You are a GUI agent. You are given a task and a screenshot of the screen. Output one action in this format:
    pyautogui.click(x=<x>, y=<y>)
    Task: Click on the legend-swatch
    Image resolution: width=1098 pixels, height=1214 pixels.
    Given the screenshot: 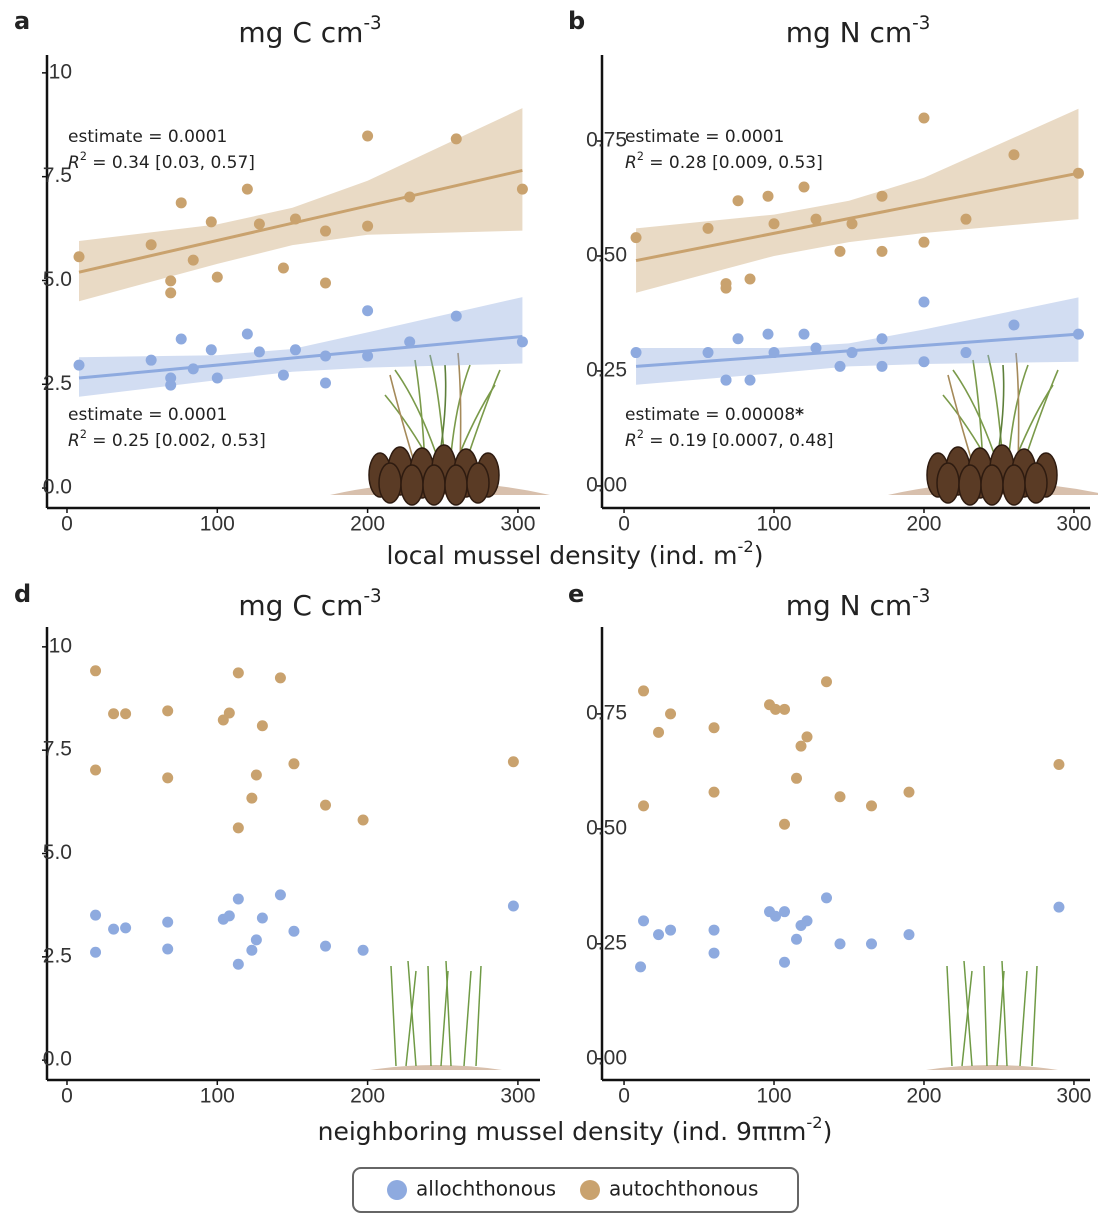 What is the action you would take?
    pyautogui.click(x=397, y=1190)
    